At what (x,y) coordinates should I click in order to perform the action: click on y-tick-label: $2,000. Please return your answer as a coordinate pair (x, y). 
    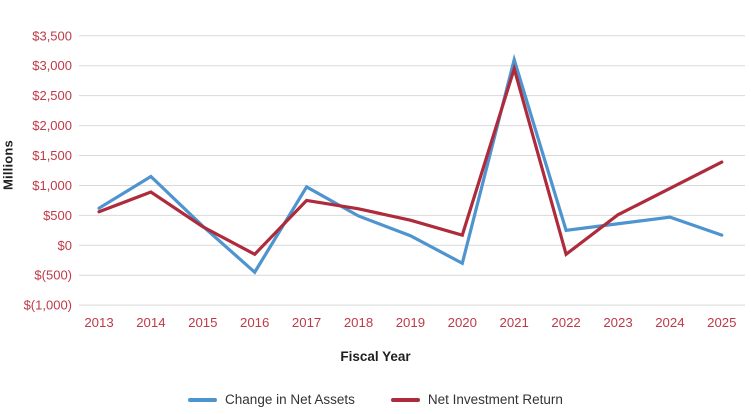
    Looking at the image, I should click on (52, 125).